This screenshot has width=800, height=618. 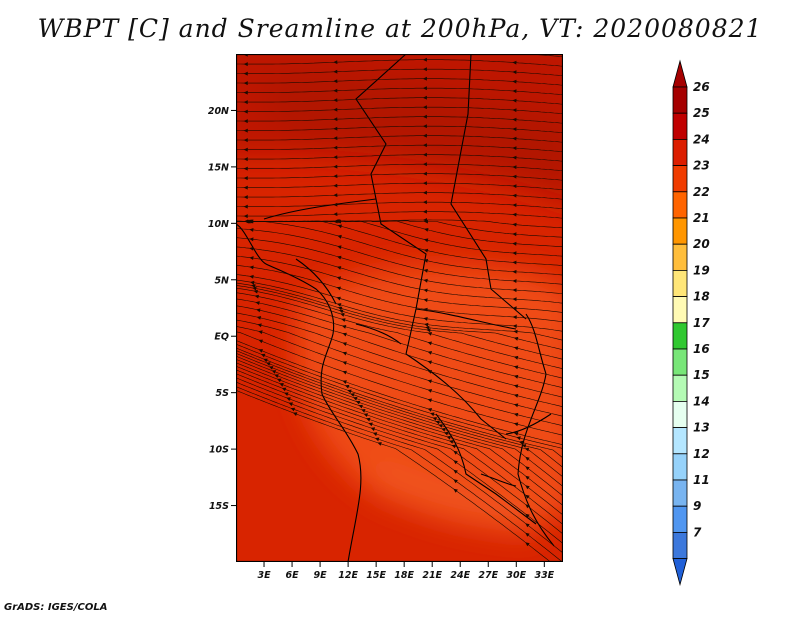 What do you see at coordinates (56, 607) in the screenshot?
I see `footer-credit: GrADS: IGES/COLA` at bounding box center [56, 607].